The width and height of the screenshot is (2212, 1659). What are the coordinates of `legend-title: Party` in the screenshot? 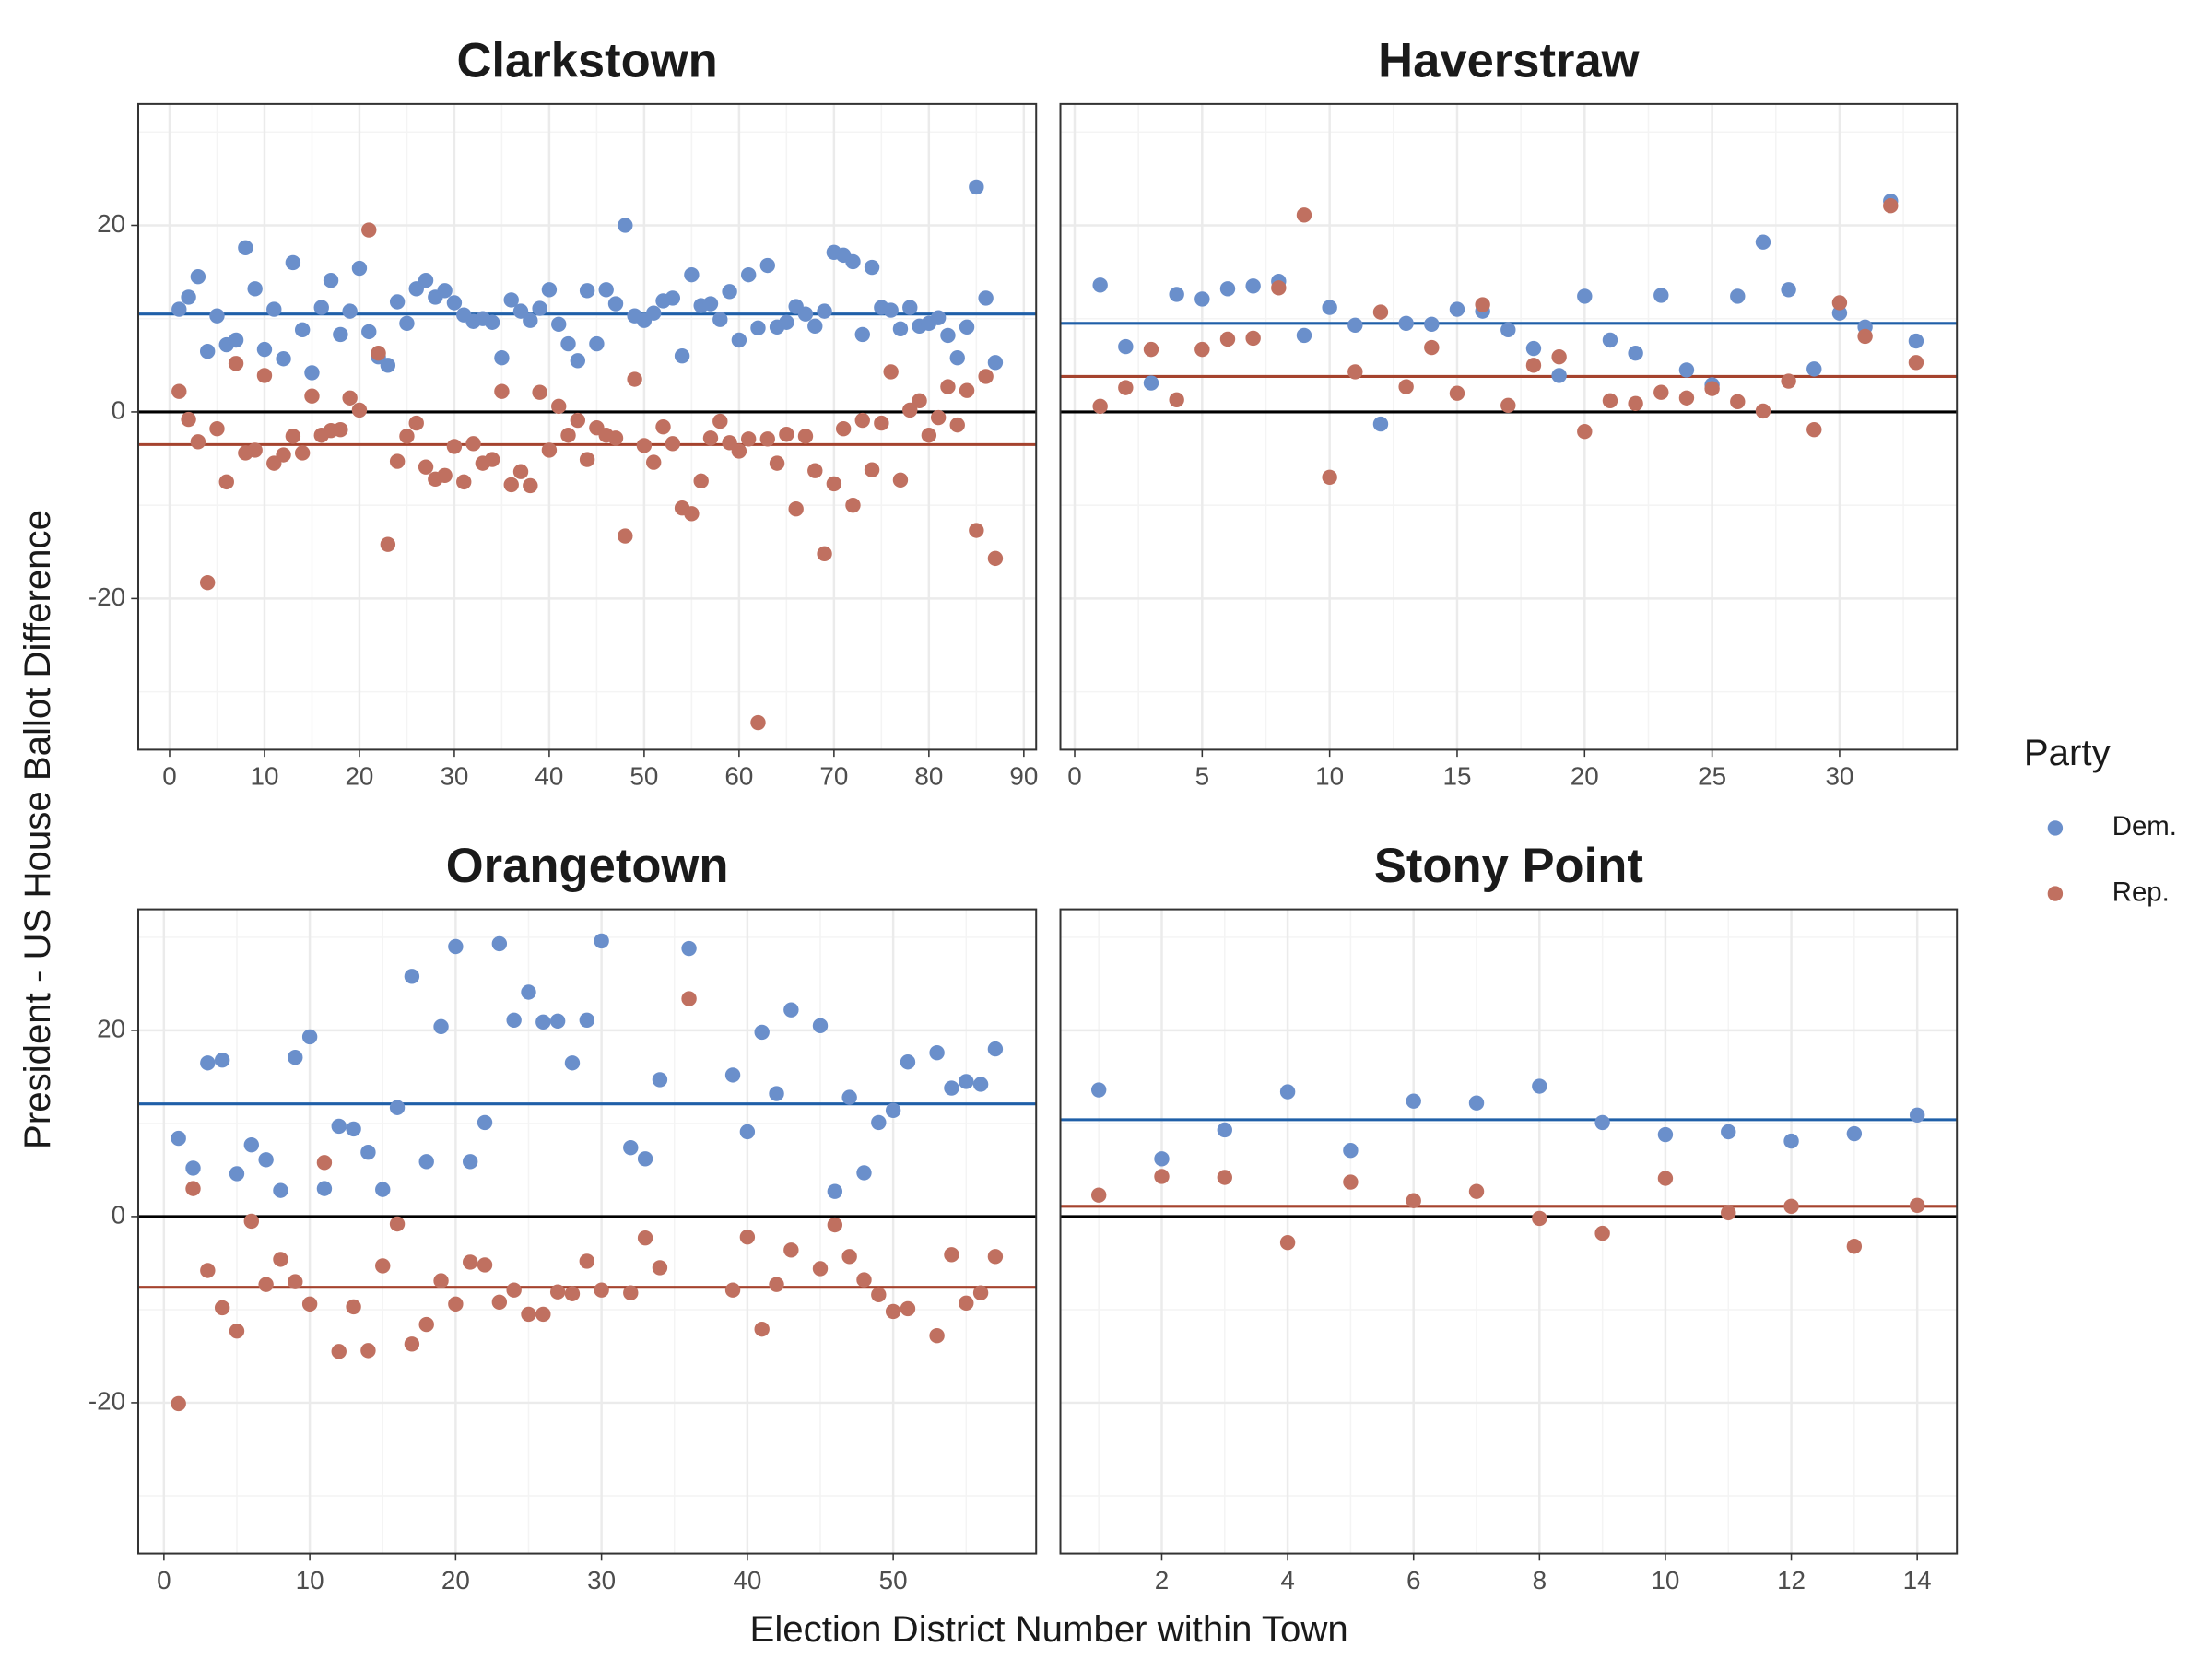 It's located at (2068, 752).